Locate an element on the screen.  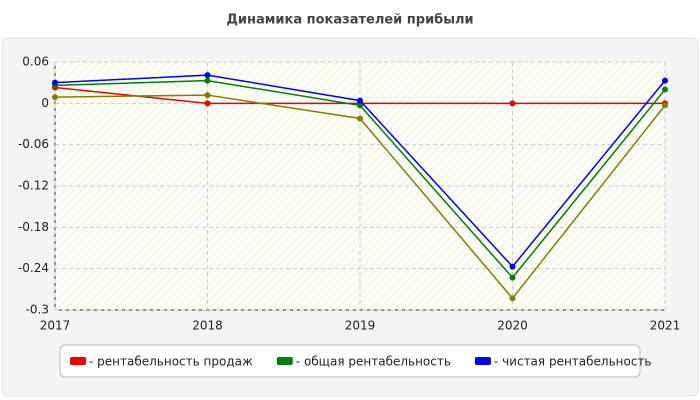
y-tick-label: -0.18 is located at coordinates (33, 227).